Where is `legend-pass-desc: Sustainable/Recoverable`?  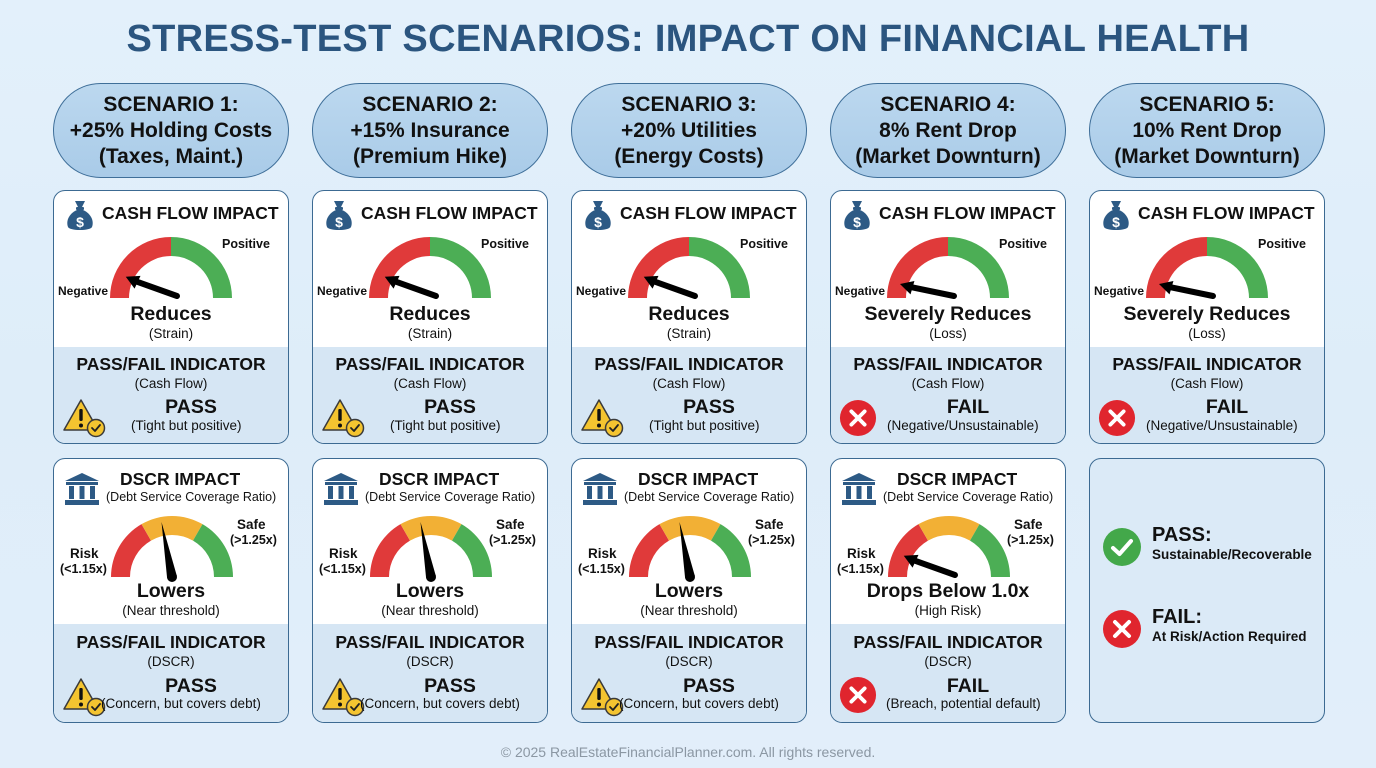 legend-pass-desc: Sustainable/Recoverable is located at coordinates (1232, 554).